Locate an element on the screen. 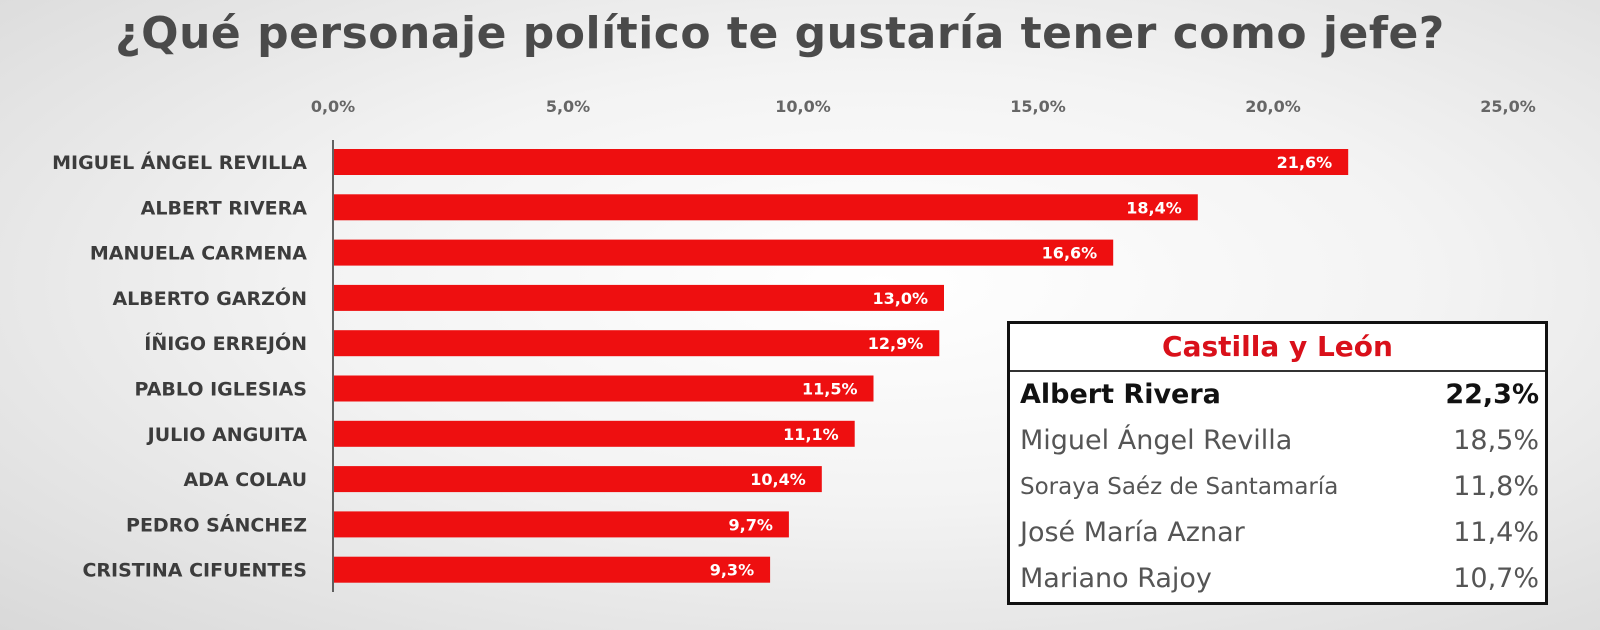 Image resolution: width=1600 pixels, height=630 pixels. inset-row-name: Miguel Ángel Revilla is located at coordinates (1156, 440).